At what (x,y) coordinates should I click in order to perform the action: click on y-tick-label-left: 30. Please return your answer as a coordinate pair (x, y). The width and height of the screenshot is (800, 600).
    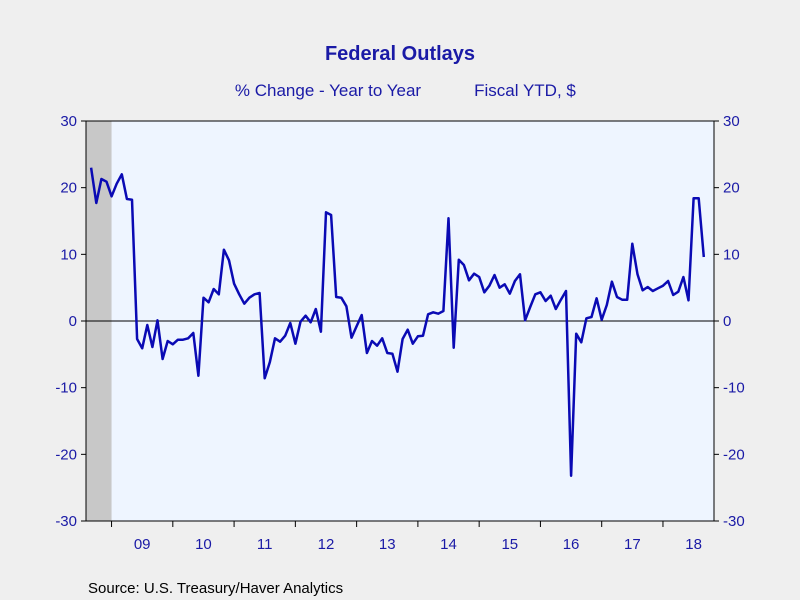
    Looking at the image, I should click on (68, 121).